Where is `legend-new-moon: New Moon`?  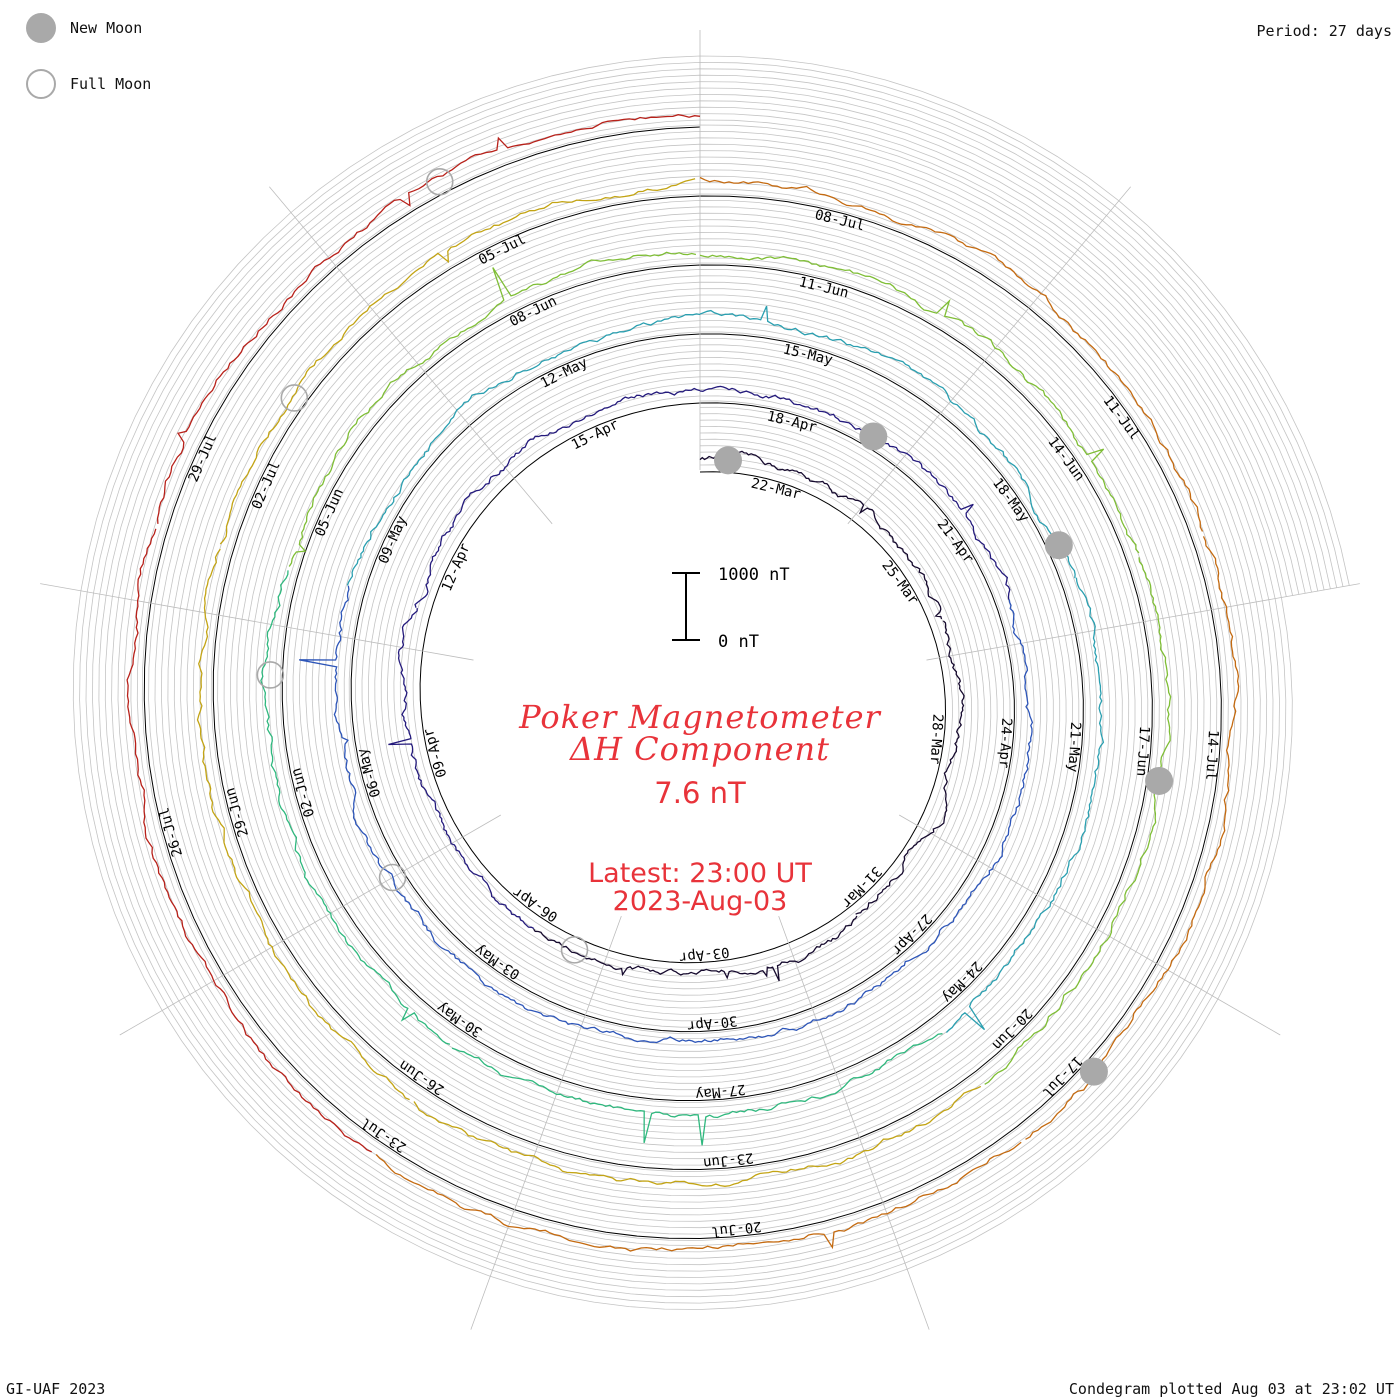
legend-new-moon: New Moon is located at coordinates (84, 28).